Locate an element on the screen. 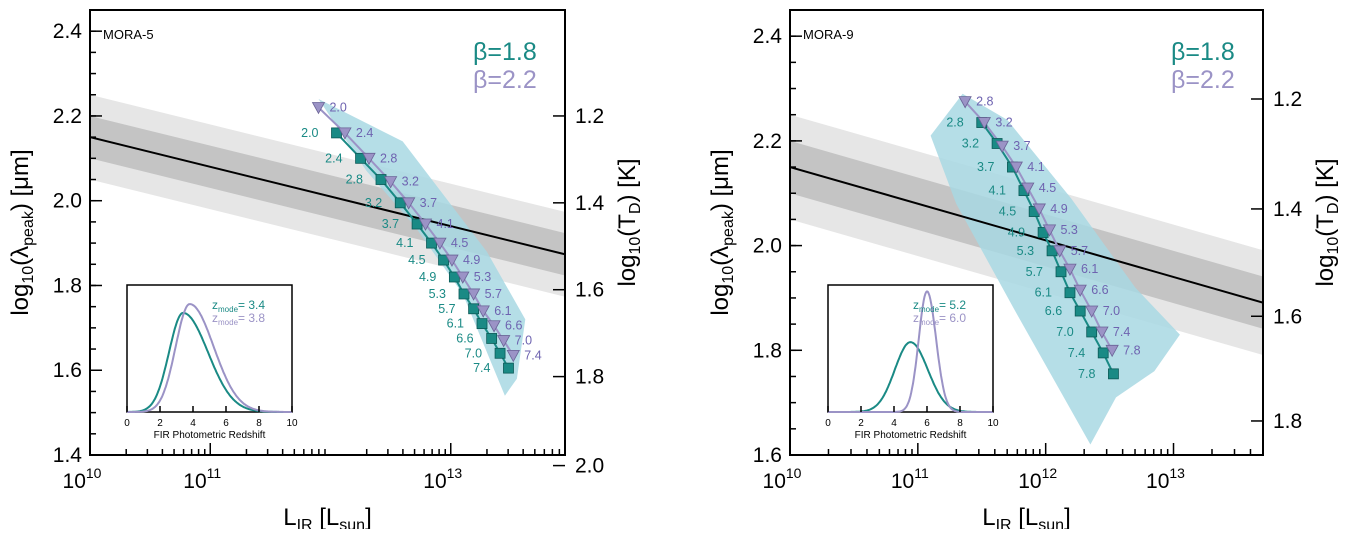  redshift-label: 3.7 is located at coordinates (1021, 146).